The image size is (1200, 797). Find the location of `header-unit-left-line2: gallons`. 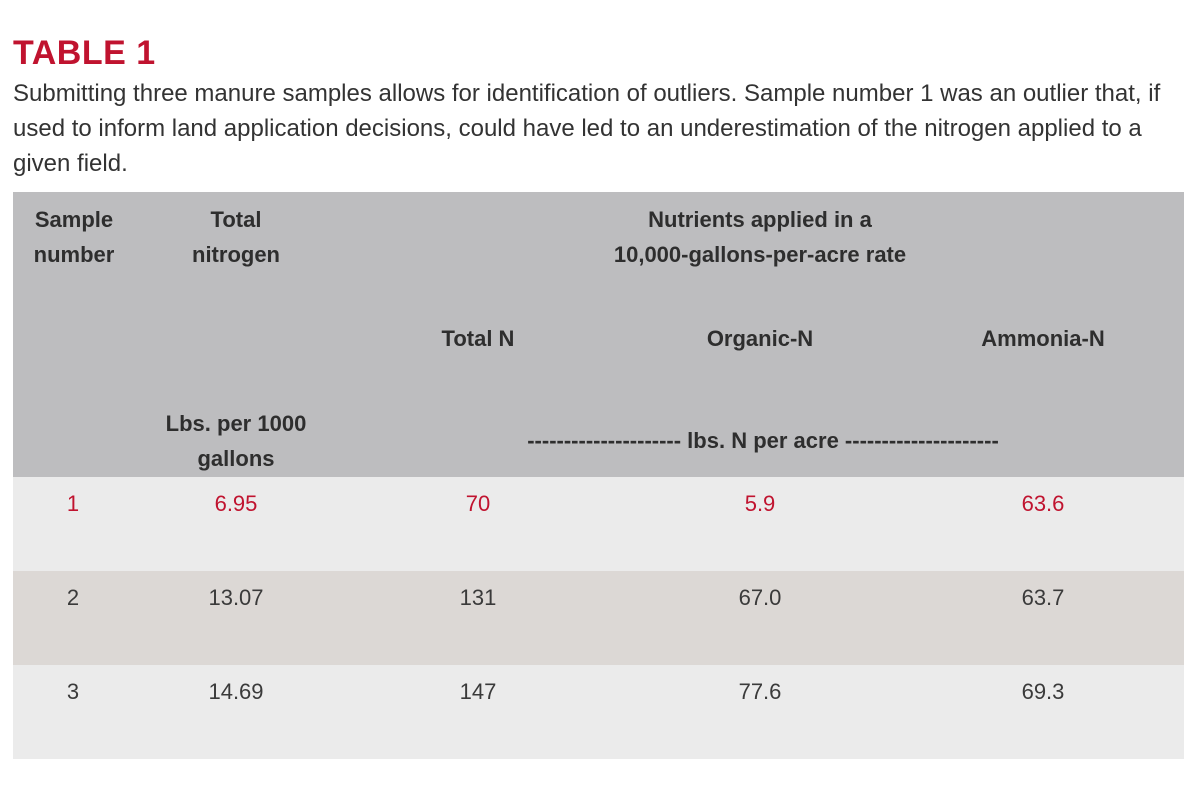

header-unit-left-line2: gallons is located at coordinates (236, 458).